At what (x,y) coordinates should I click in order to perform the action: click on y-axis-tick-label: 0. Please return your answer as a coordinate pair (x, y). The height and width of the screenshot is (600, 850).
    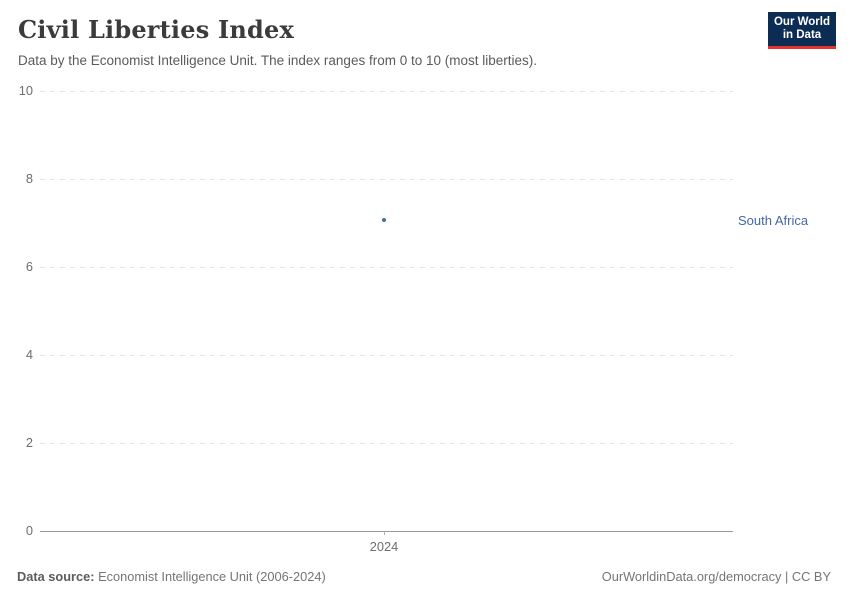
    Looking at the image, I should click on (29, 530).